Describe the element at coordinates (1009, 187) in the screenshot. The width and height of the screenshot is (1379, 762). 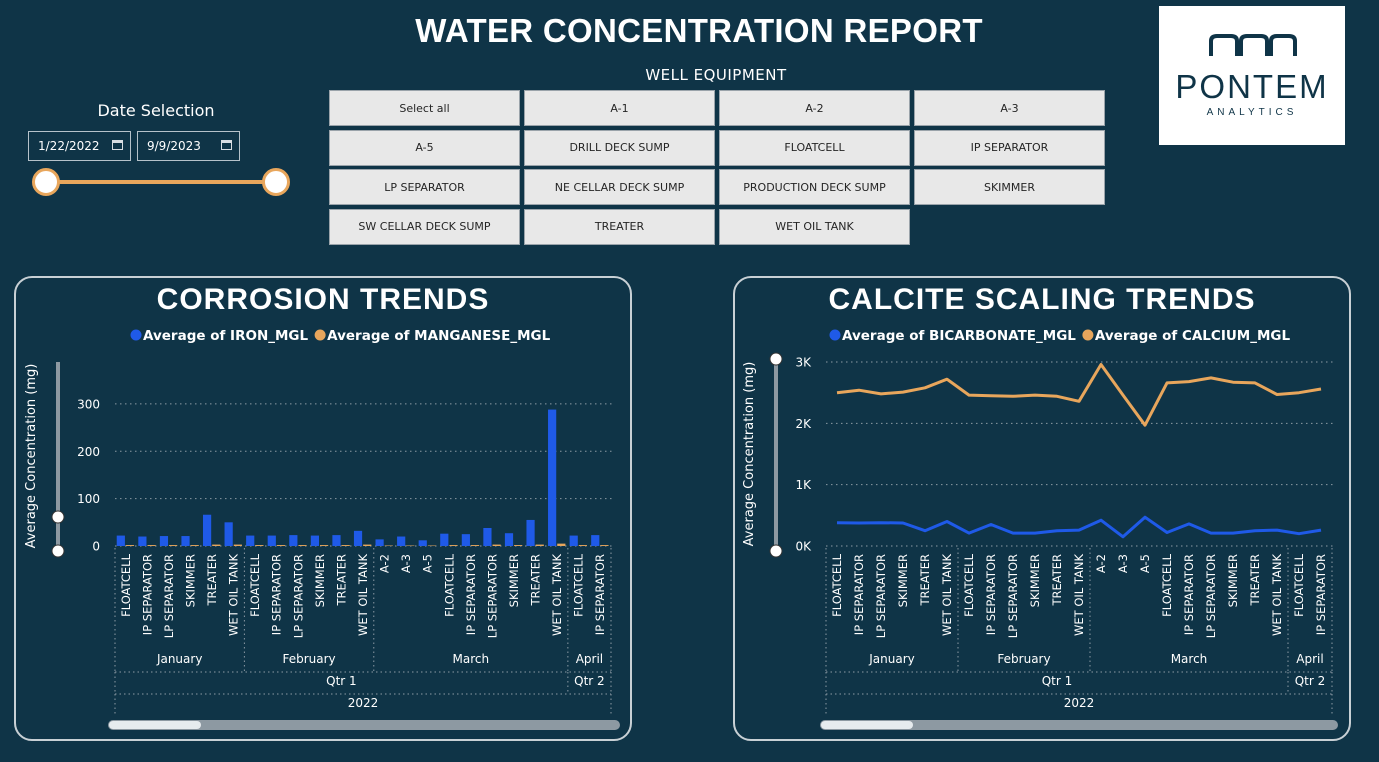
I see `equipment-button-skimmer: SKIMMER` at that location.